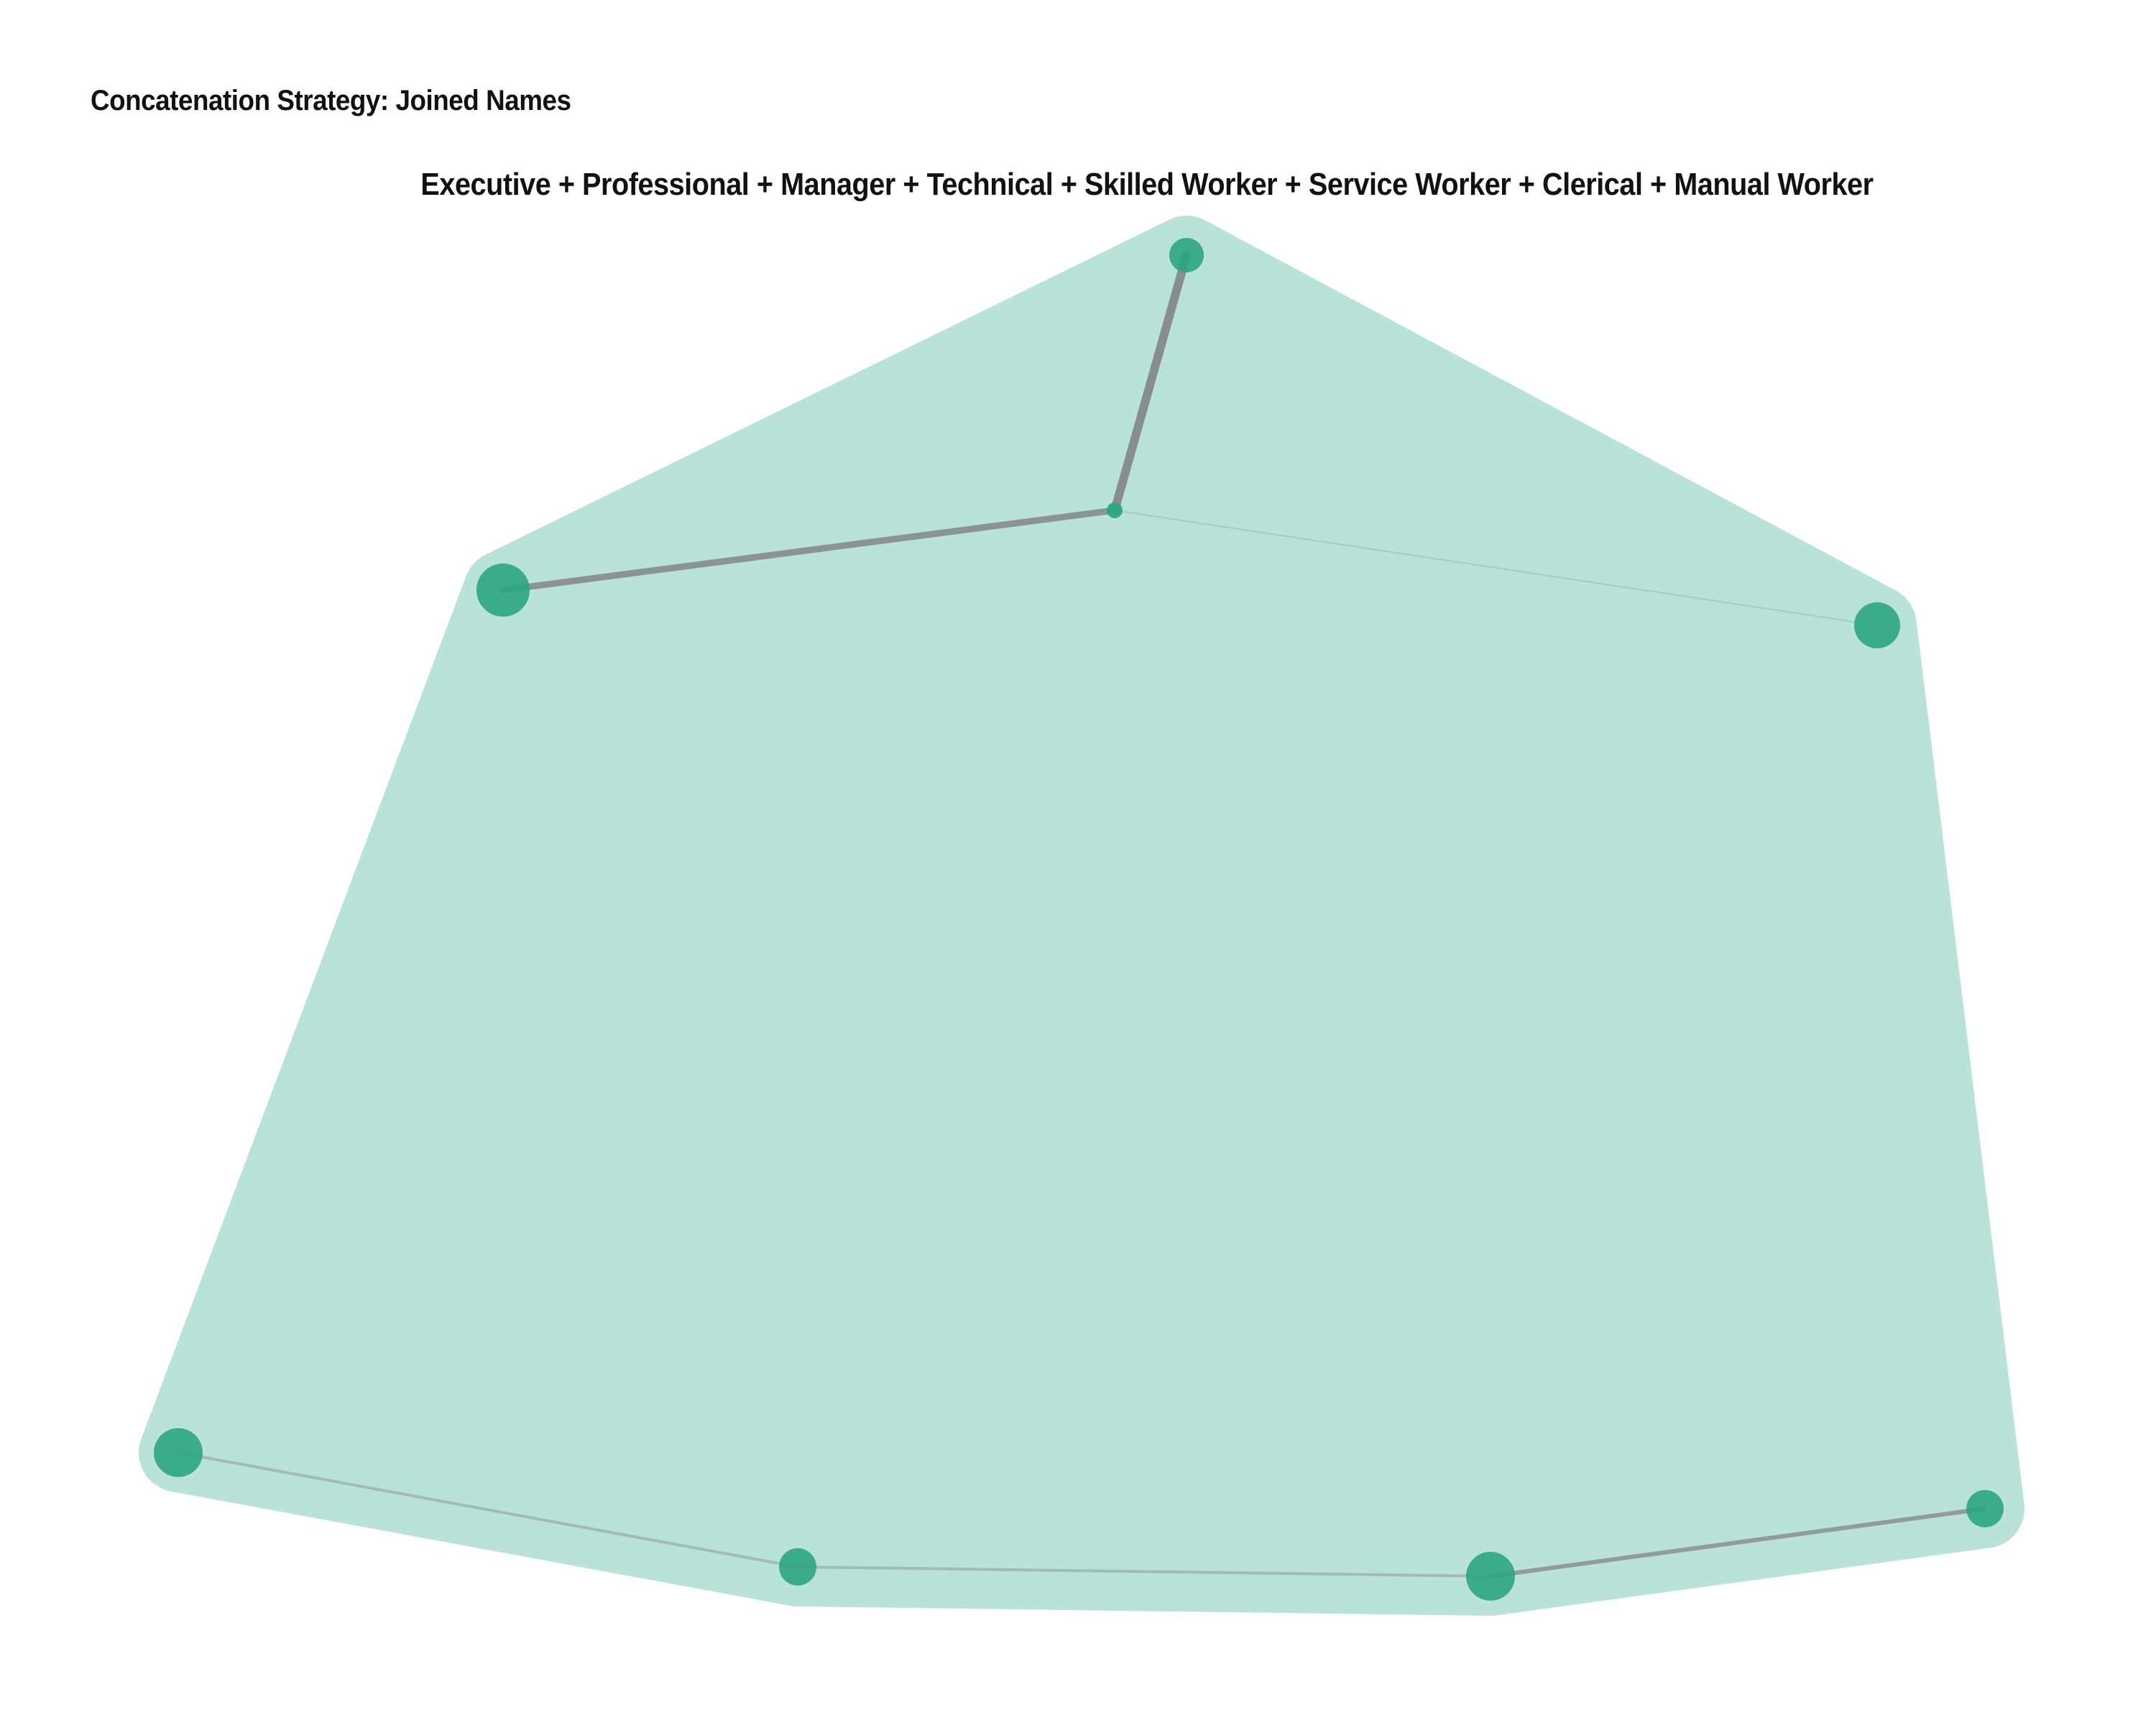  I want to click on edge-hub-left, so click(808, 550).